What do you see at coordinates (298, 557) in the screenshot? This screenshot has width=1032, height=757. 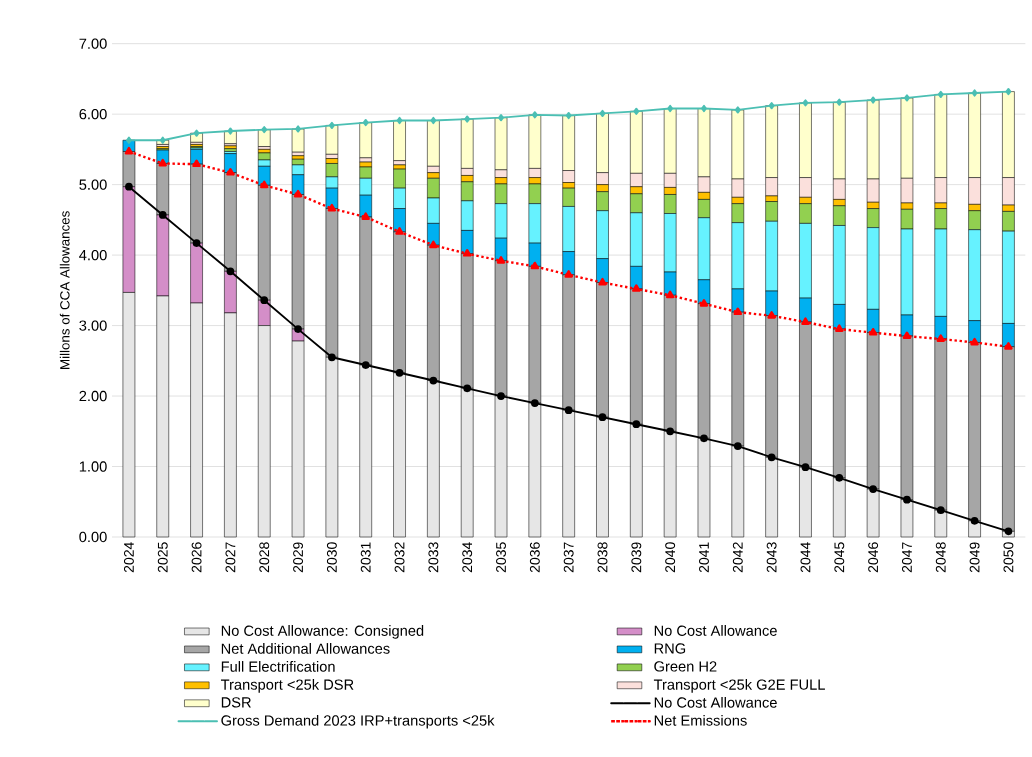 I see `x-tick-label: 2029` at bounding box center [298, 557].